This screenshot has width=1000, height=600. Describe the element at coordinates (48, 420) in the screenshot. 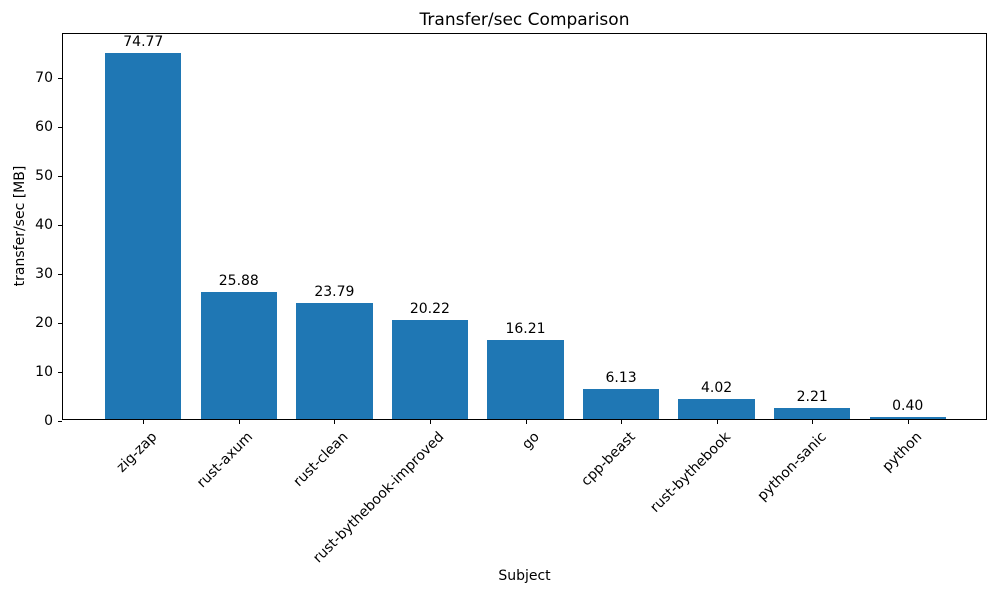

I see `y-tick-label: 0` at that location.